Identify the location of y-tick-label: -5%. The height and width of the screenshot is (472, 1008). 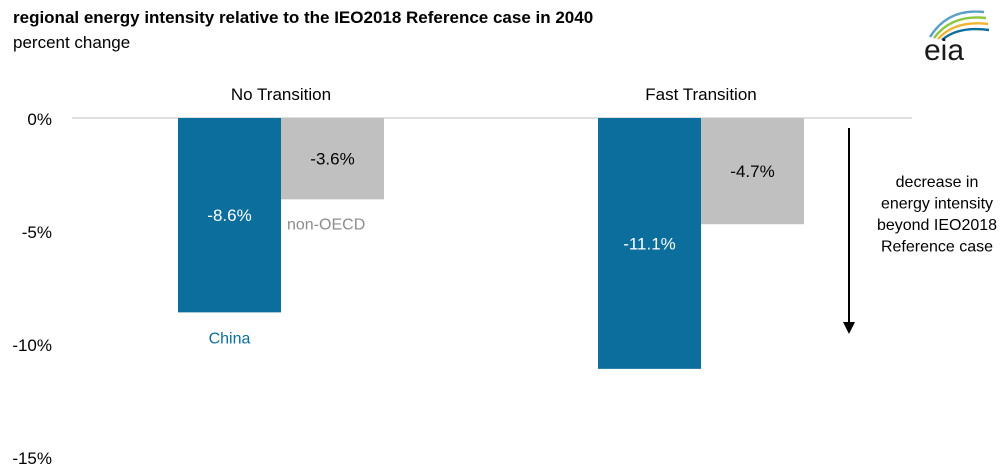
(37, 232).